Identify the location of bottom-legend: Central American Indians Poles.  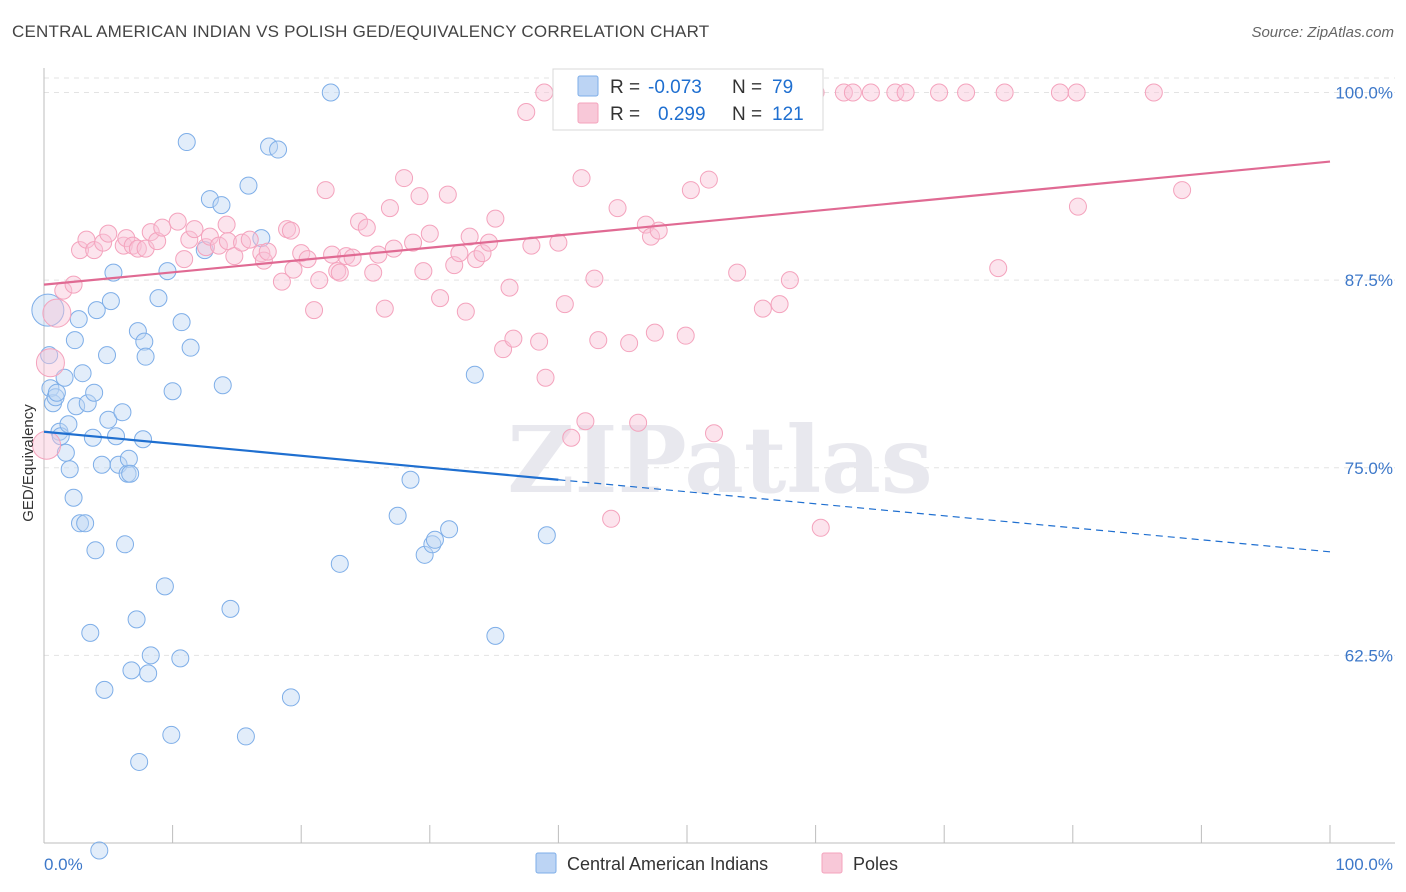
(716, 863).